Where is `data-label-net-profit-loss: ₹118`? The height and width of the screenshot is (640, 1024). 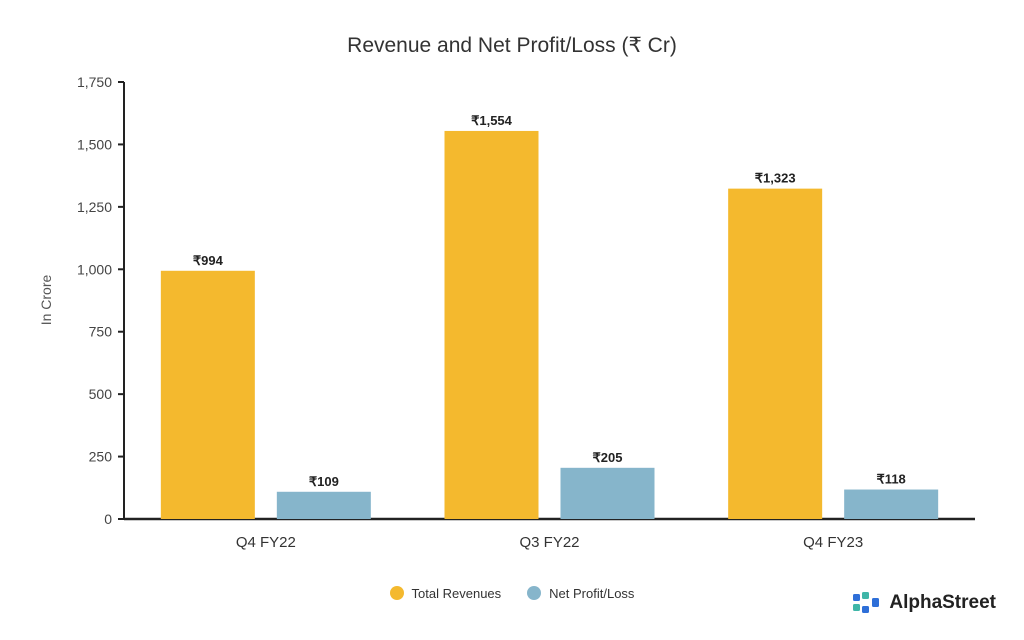
data-label-net-profit-loss: ₹118 is located at coordinates (891, 479).